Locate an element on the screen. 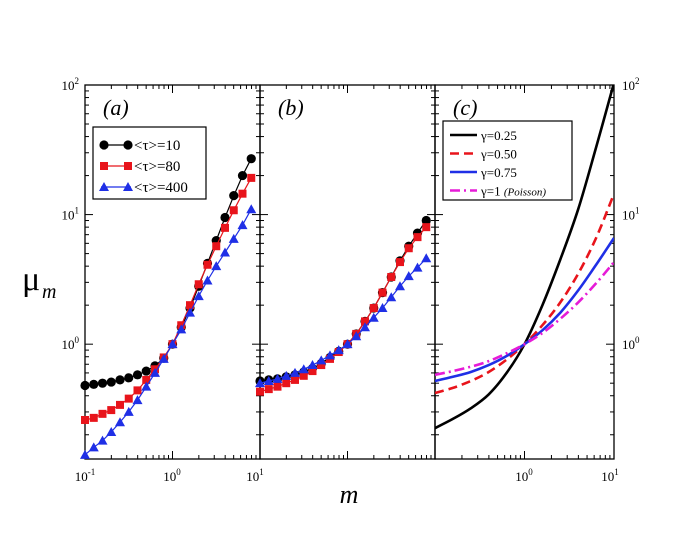  legend-item: γ=0.25 is located at coordinates (483, 135).